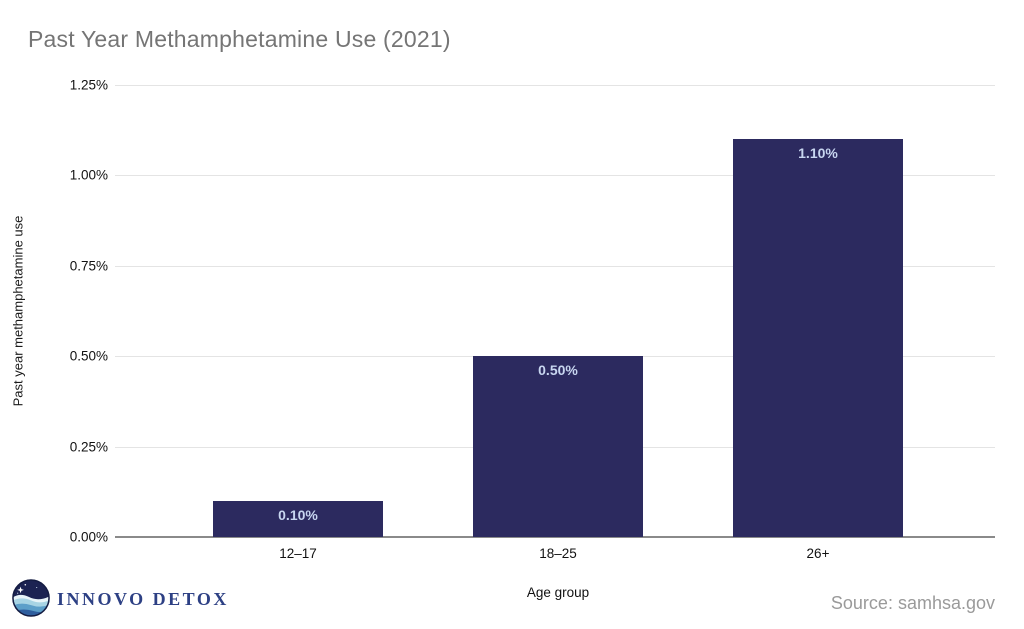 This screenshot has width=1024, height=629. Describe the element at coordinates (88, 85) in the screenshot. I see `y-tick-label: 1.25%` at that location.